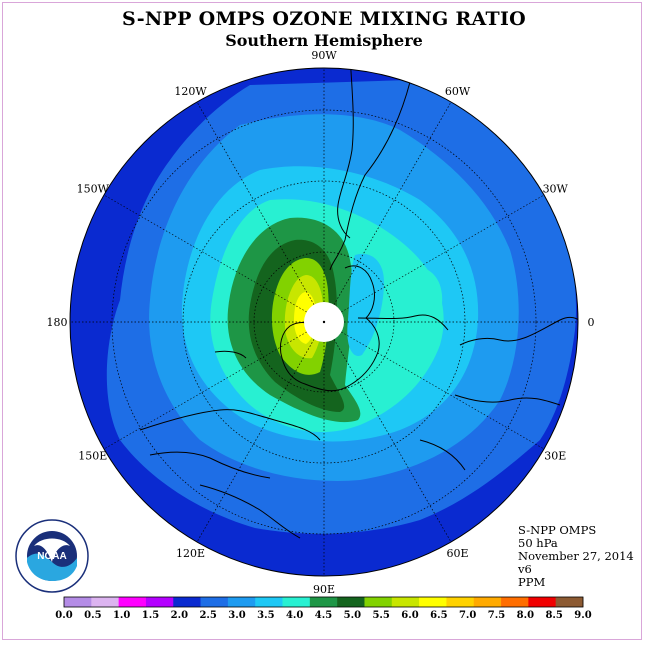 The height and width of the screenshot is (648, 648). I want to click on colorbar-tick-label: 8.0, so click(525, 615).